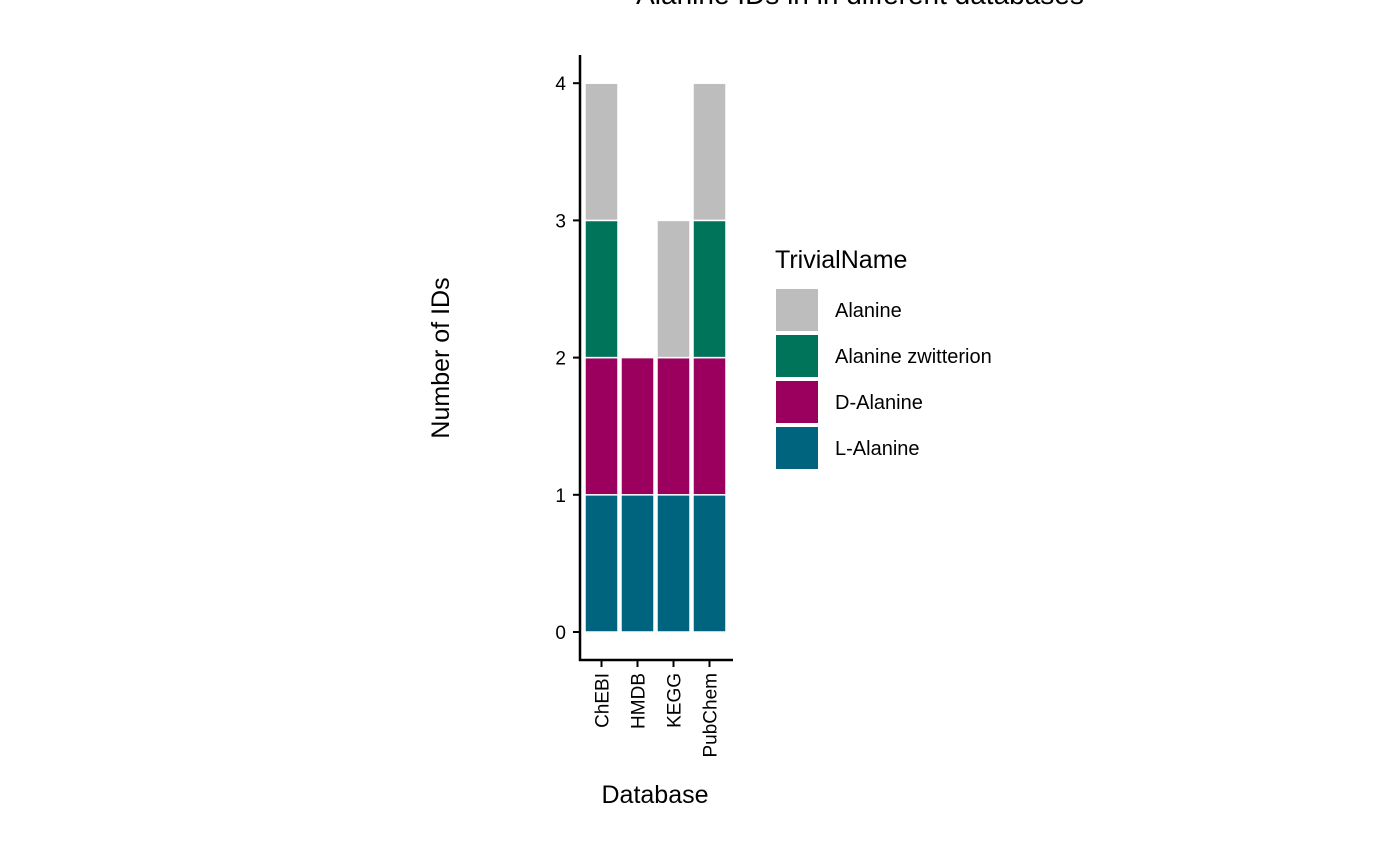 This screenshot has height=865, width=1400. What do you see at coordinates (841, 260) in the screenshot?
I see `legend-title: TrivialName` at bounding box center [841, 260].